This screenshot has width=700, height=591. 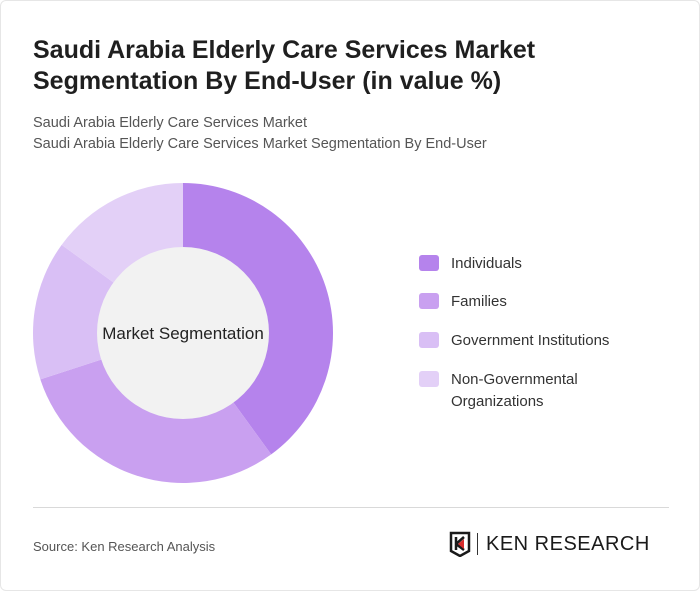 What do you see at coordinates (568, 543) in the screenshot?
I see `logo-text: KEN RESEARCH` at bounding box center [568, 543].